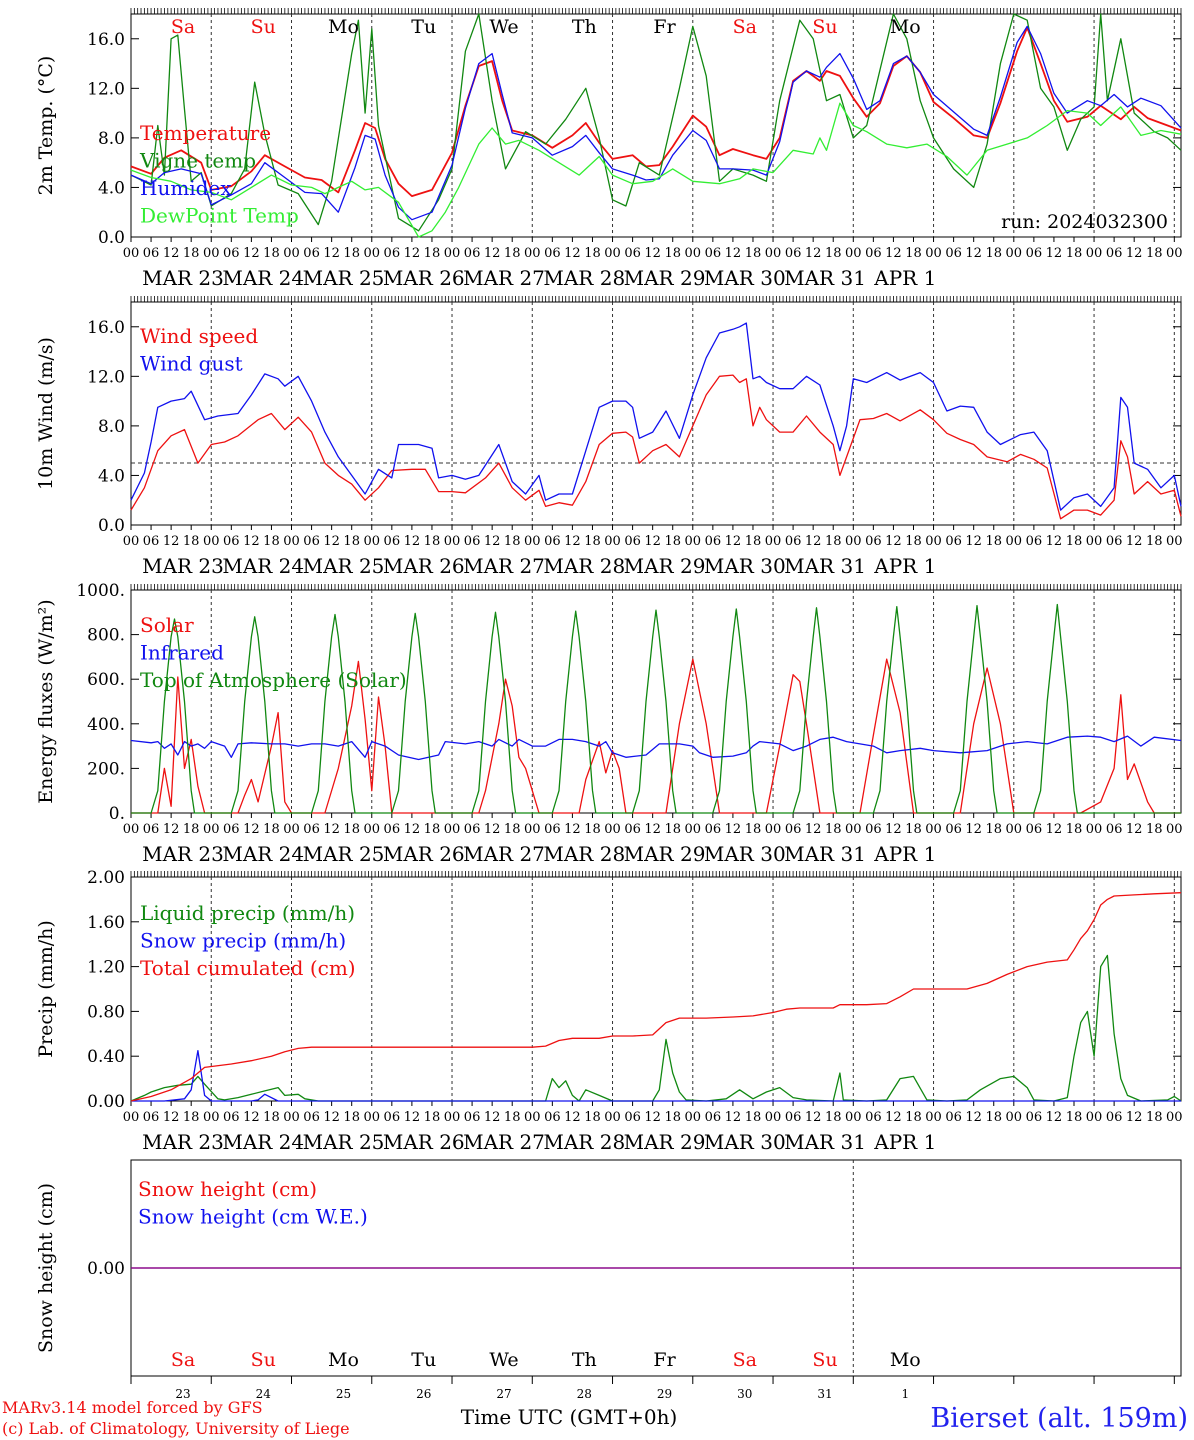 The width and height of the screenshot is (1194, 1440). Describe the element at coordinates (106, 1102) in the screenshot. I see `y-tick-label: 0.00` at that location.